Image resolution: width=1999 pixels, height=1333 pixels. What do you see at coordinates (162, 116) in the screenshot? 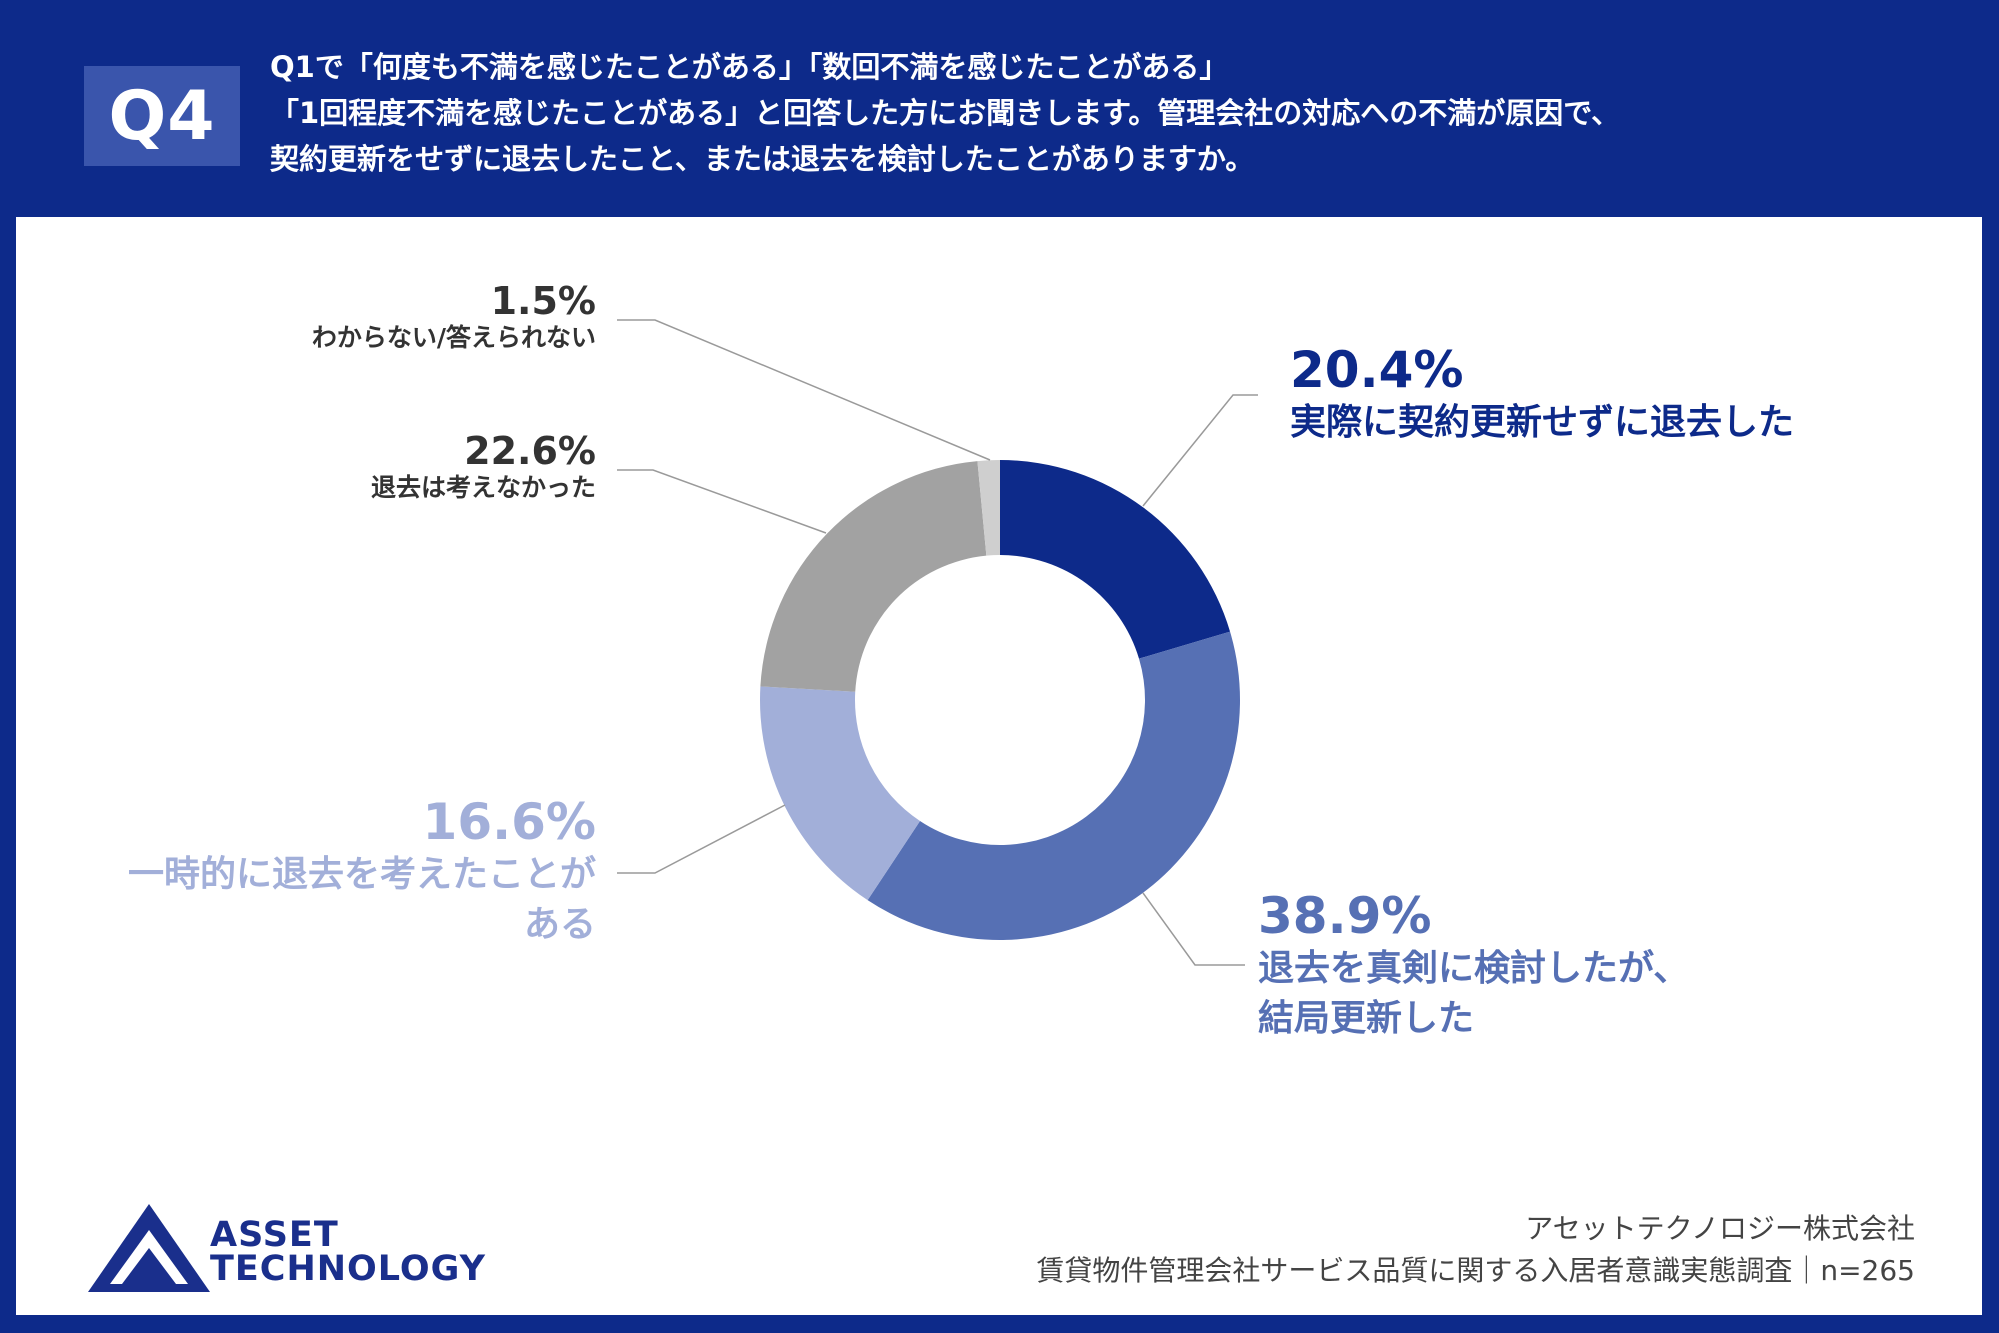
I see `question-number-badge: Q4` at bounding box center [162, 116].